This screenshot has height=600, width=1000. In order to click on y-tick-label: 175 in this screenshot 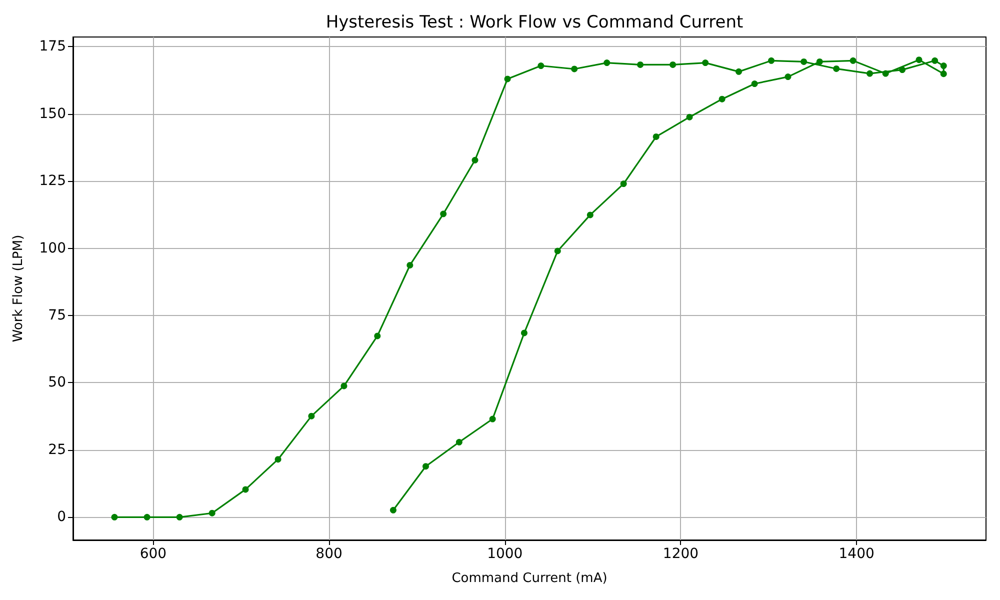, I will do `click(52, 46)`.